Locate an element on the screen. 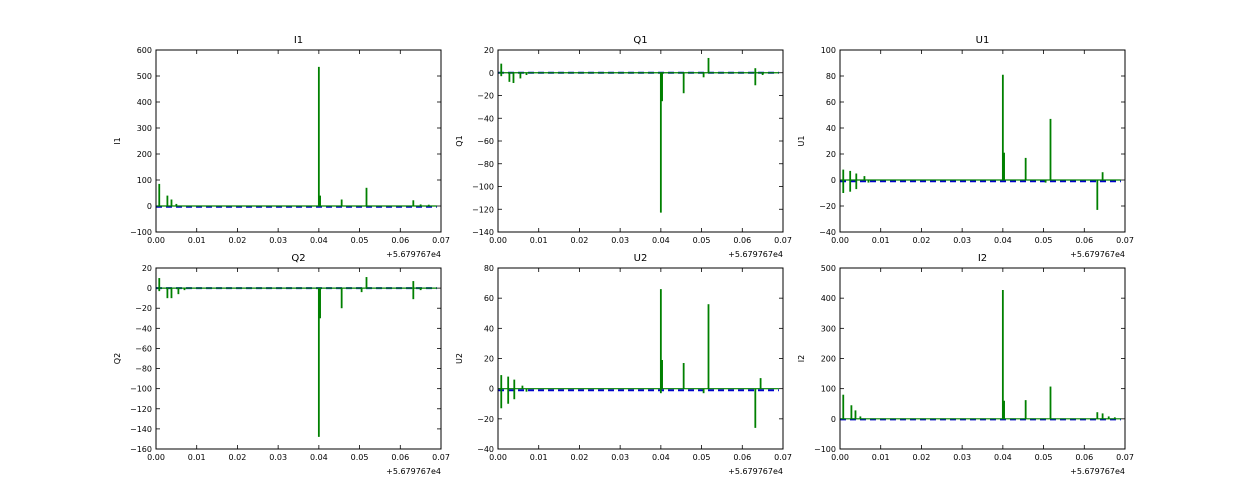 The image size is (1250, 500). y-tick-label: 300 is located at coordinates (144, 128).